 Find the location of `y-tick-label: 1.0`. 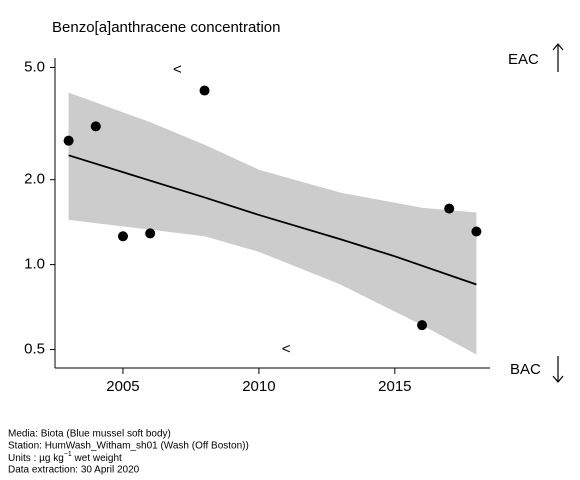

y-tick-label: 1.0 is located at coordinates (34, 264).